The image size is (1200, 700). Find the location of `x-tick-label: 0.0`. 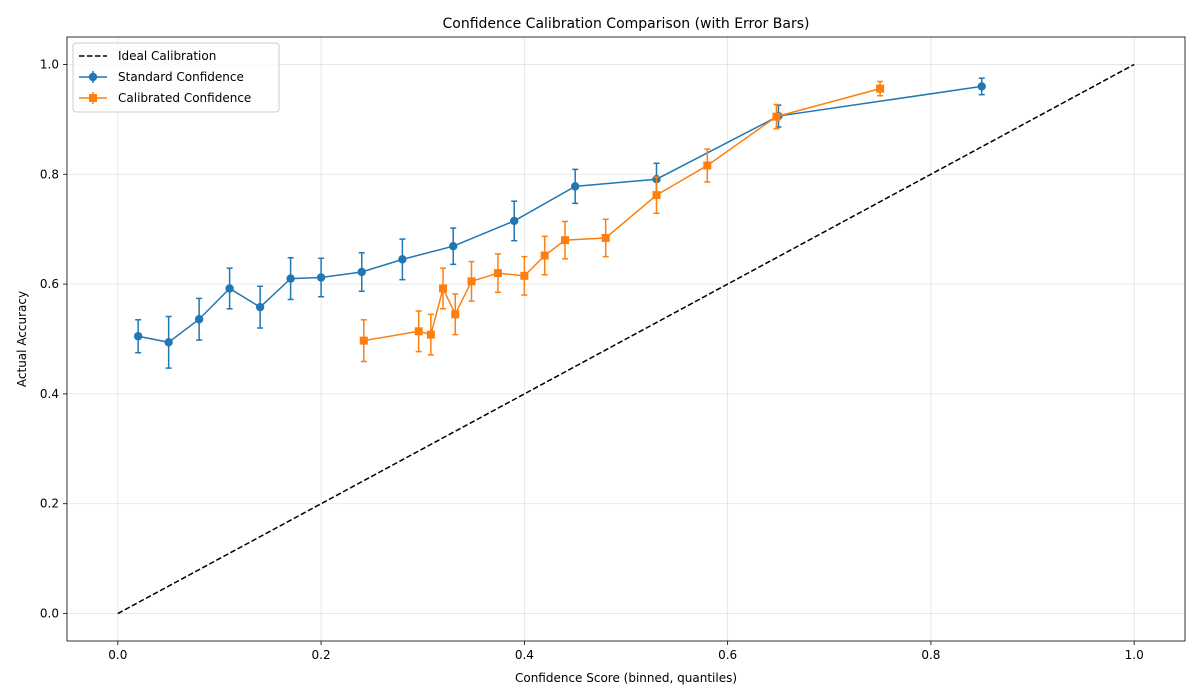

x-tick-label: 0.0 is located at coordinates (117, 655).